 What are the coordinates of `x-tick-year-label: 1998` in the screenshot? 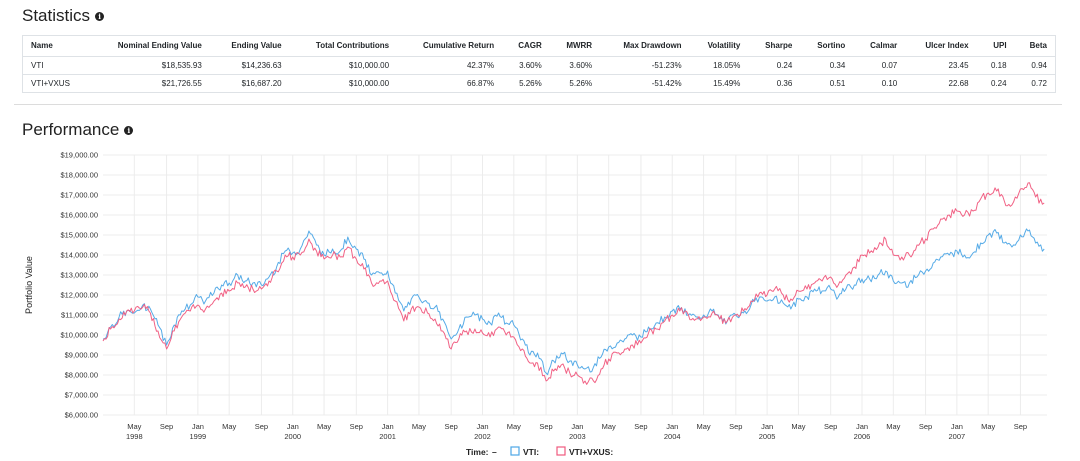 It's located at (134, 436).